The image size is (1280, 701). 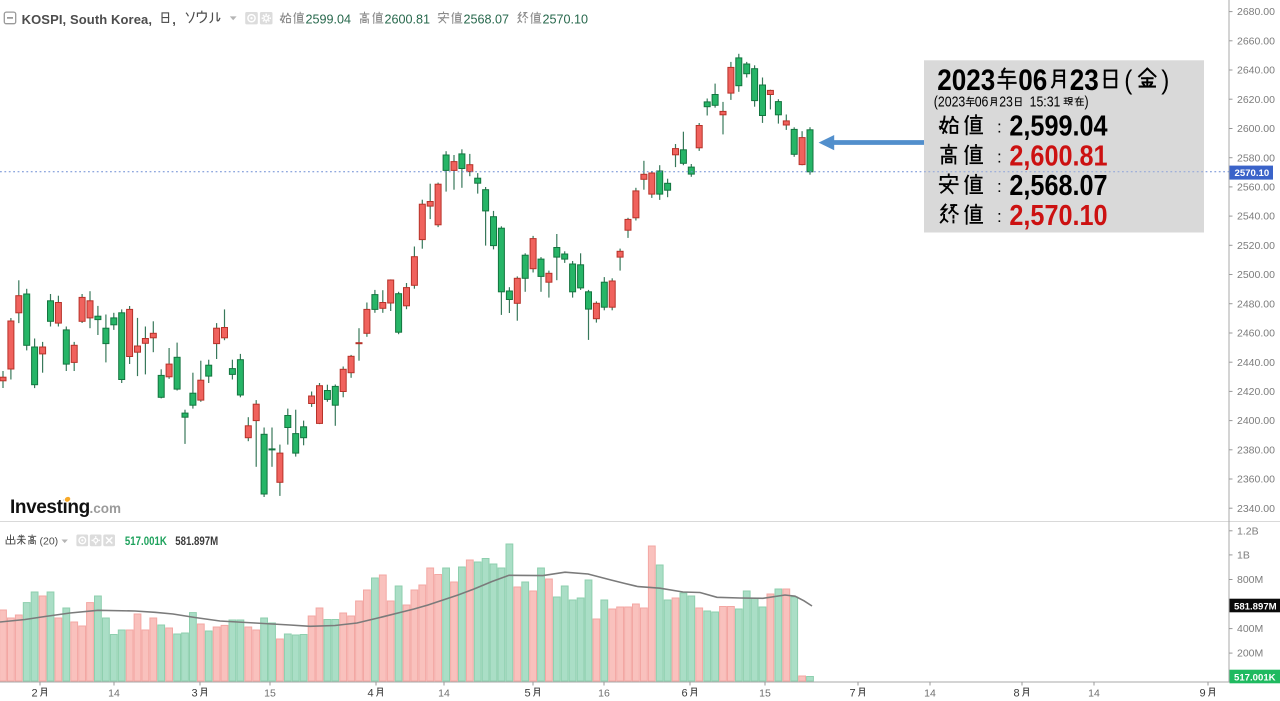 I want to click on svg-text: 2640.00, so click(x=1256, y=71).